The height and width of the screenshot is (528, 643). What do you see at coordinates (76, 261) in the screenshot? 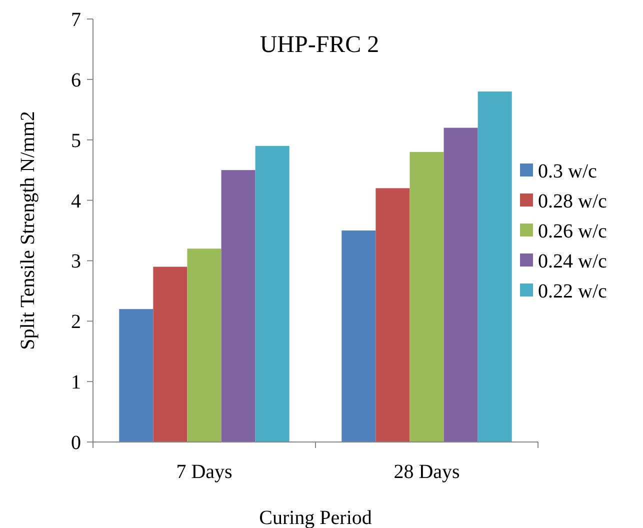
I see `y-tick-label: 3` at bounding box center [76, 261].